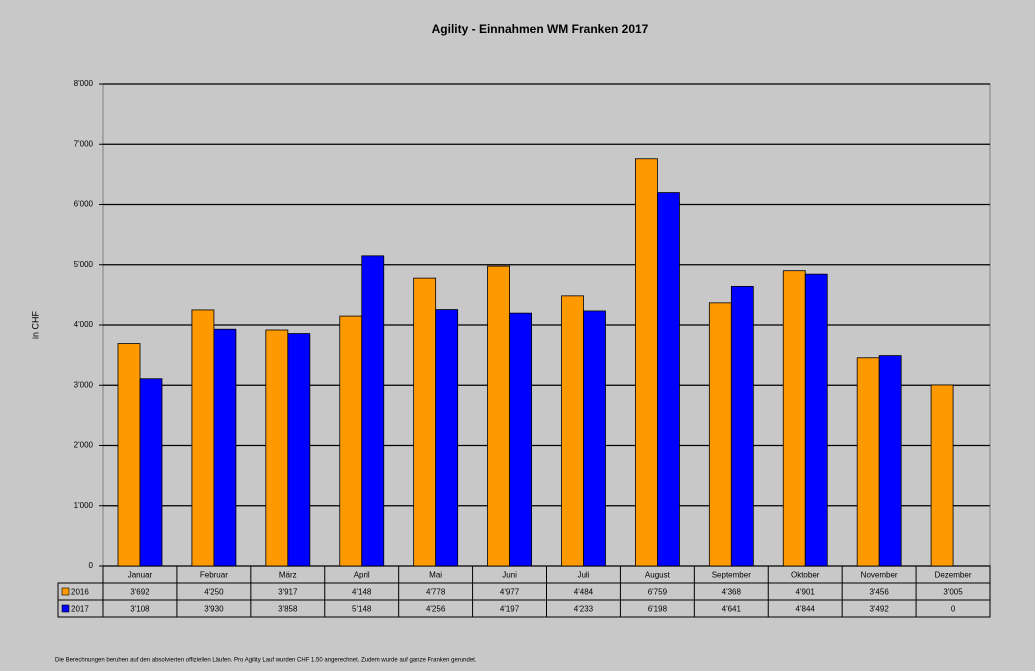  Describe the element at coordinates (805, 575) in the screenshot. I see `x-tick-label: Oktober` at that location.